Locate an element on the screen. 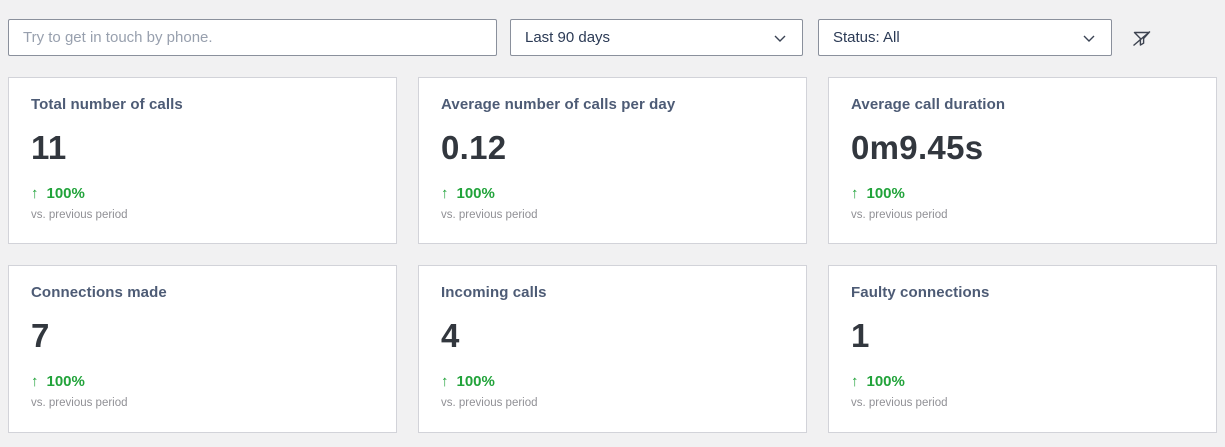 Image resolution: width=1225 pixels, height=447 pixels. filter-off-icon is located at coordinates (1142, 39).